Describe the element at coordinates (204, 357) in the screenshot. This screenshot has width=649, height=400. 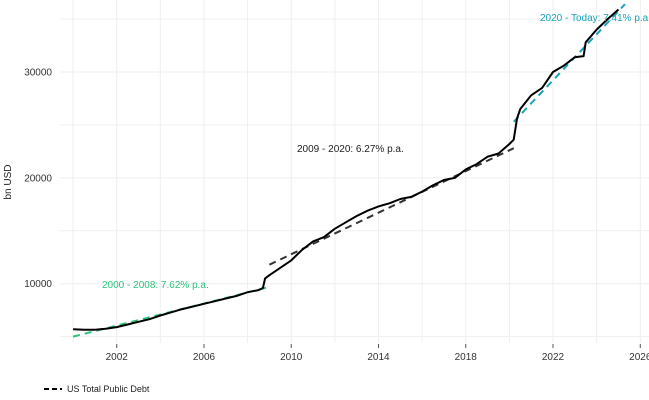
I see `x-tick-label: 2006` at that location.